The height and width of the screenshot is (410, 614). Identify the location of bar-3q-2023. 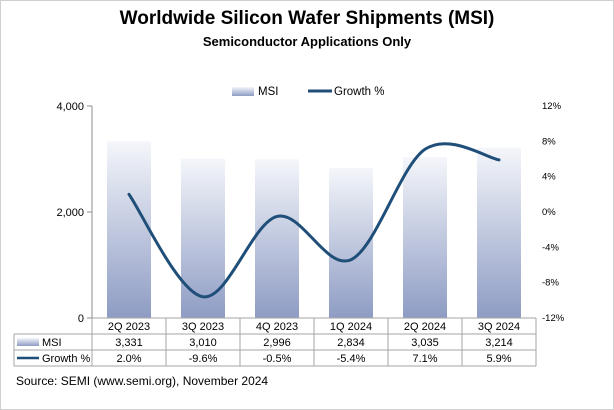
(203, 238).